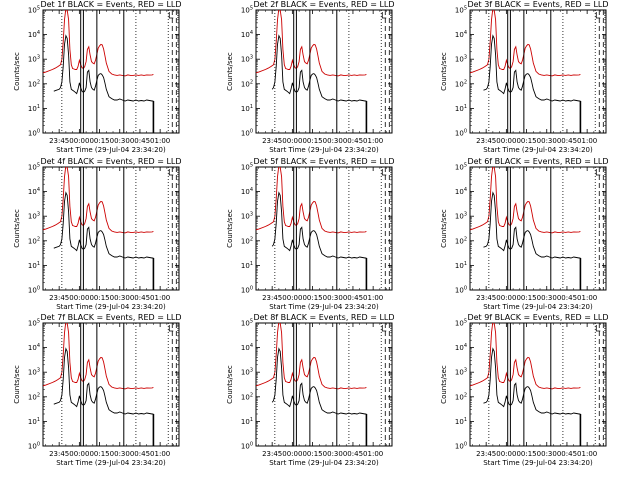 The width and height of the screenshot is (640, 480). I want to click on panel-title: Det 1f BLACK = Events, RED = LLD, so click(110, 4).